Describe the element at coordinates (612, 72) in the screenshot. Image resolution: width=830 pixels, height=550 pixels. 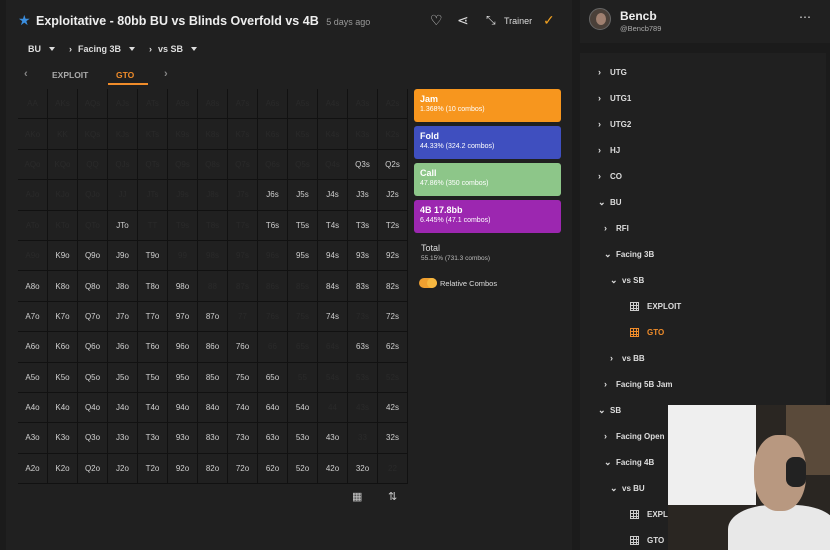
I see `tree-node: › UTG` at that location.